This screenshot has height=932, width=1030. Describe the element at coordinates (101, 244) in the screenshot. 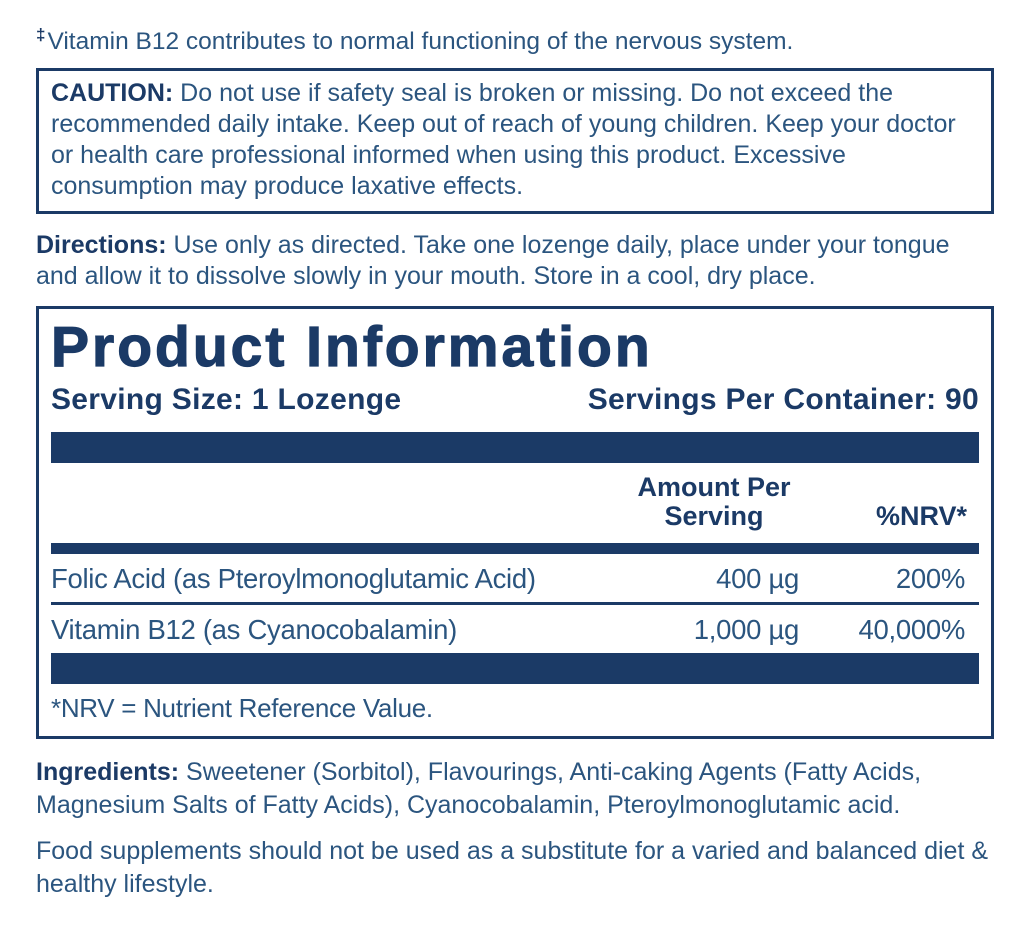

I see `directions-label: Directions:` at that location.